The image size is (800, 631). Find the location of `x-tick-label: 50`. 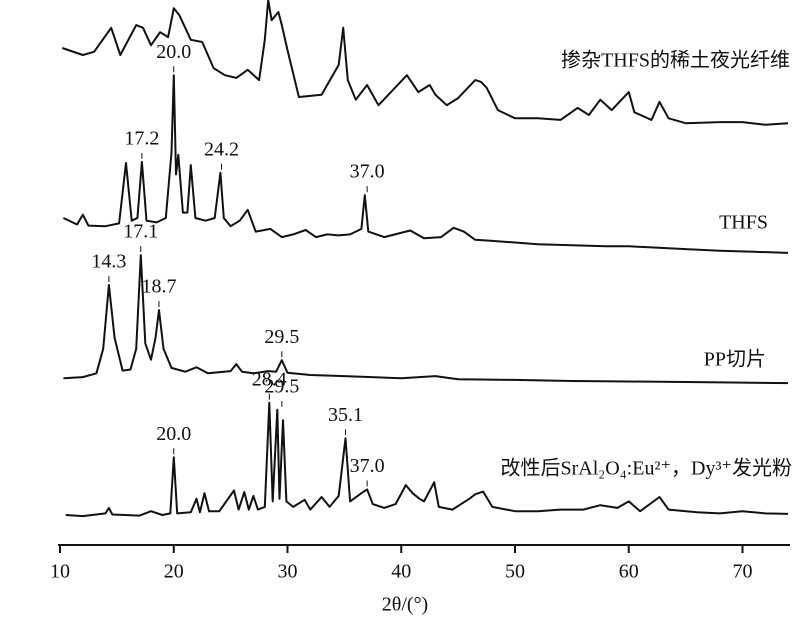

x-tick-label: 50 is located at coordinates (515, 572).